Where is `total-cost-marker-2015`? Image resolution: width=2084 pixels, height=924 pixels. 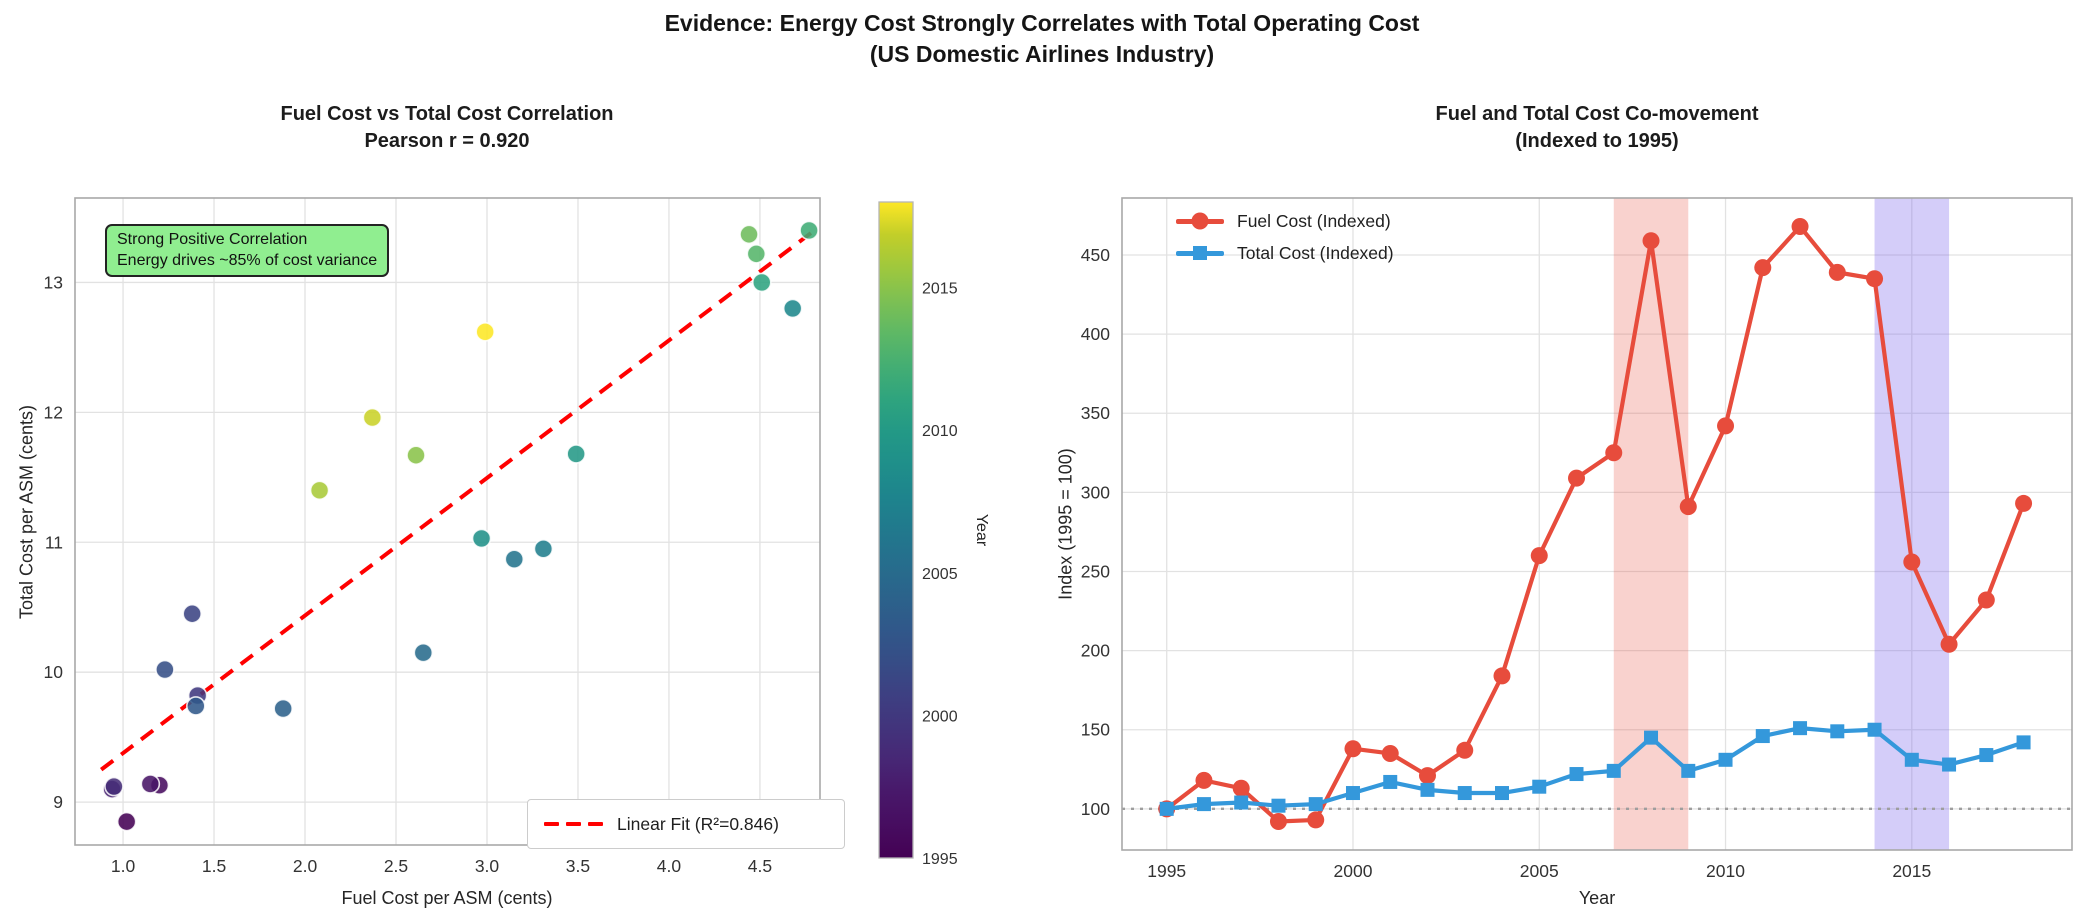 total-cost-marker-2015 is located at coordinates (1911, 759).